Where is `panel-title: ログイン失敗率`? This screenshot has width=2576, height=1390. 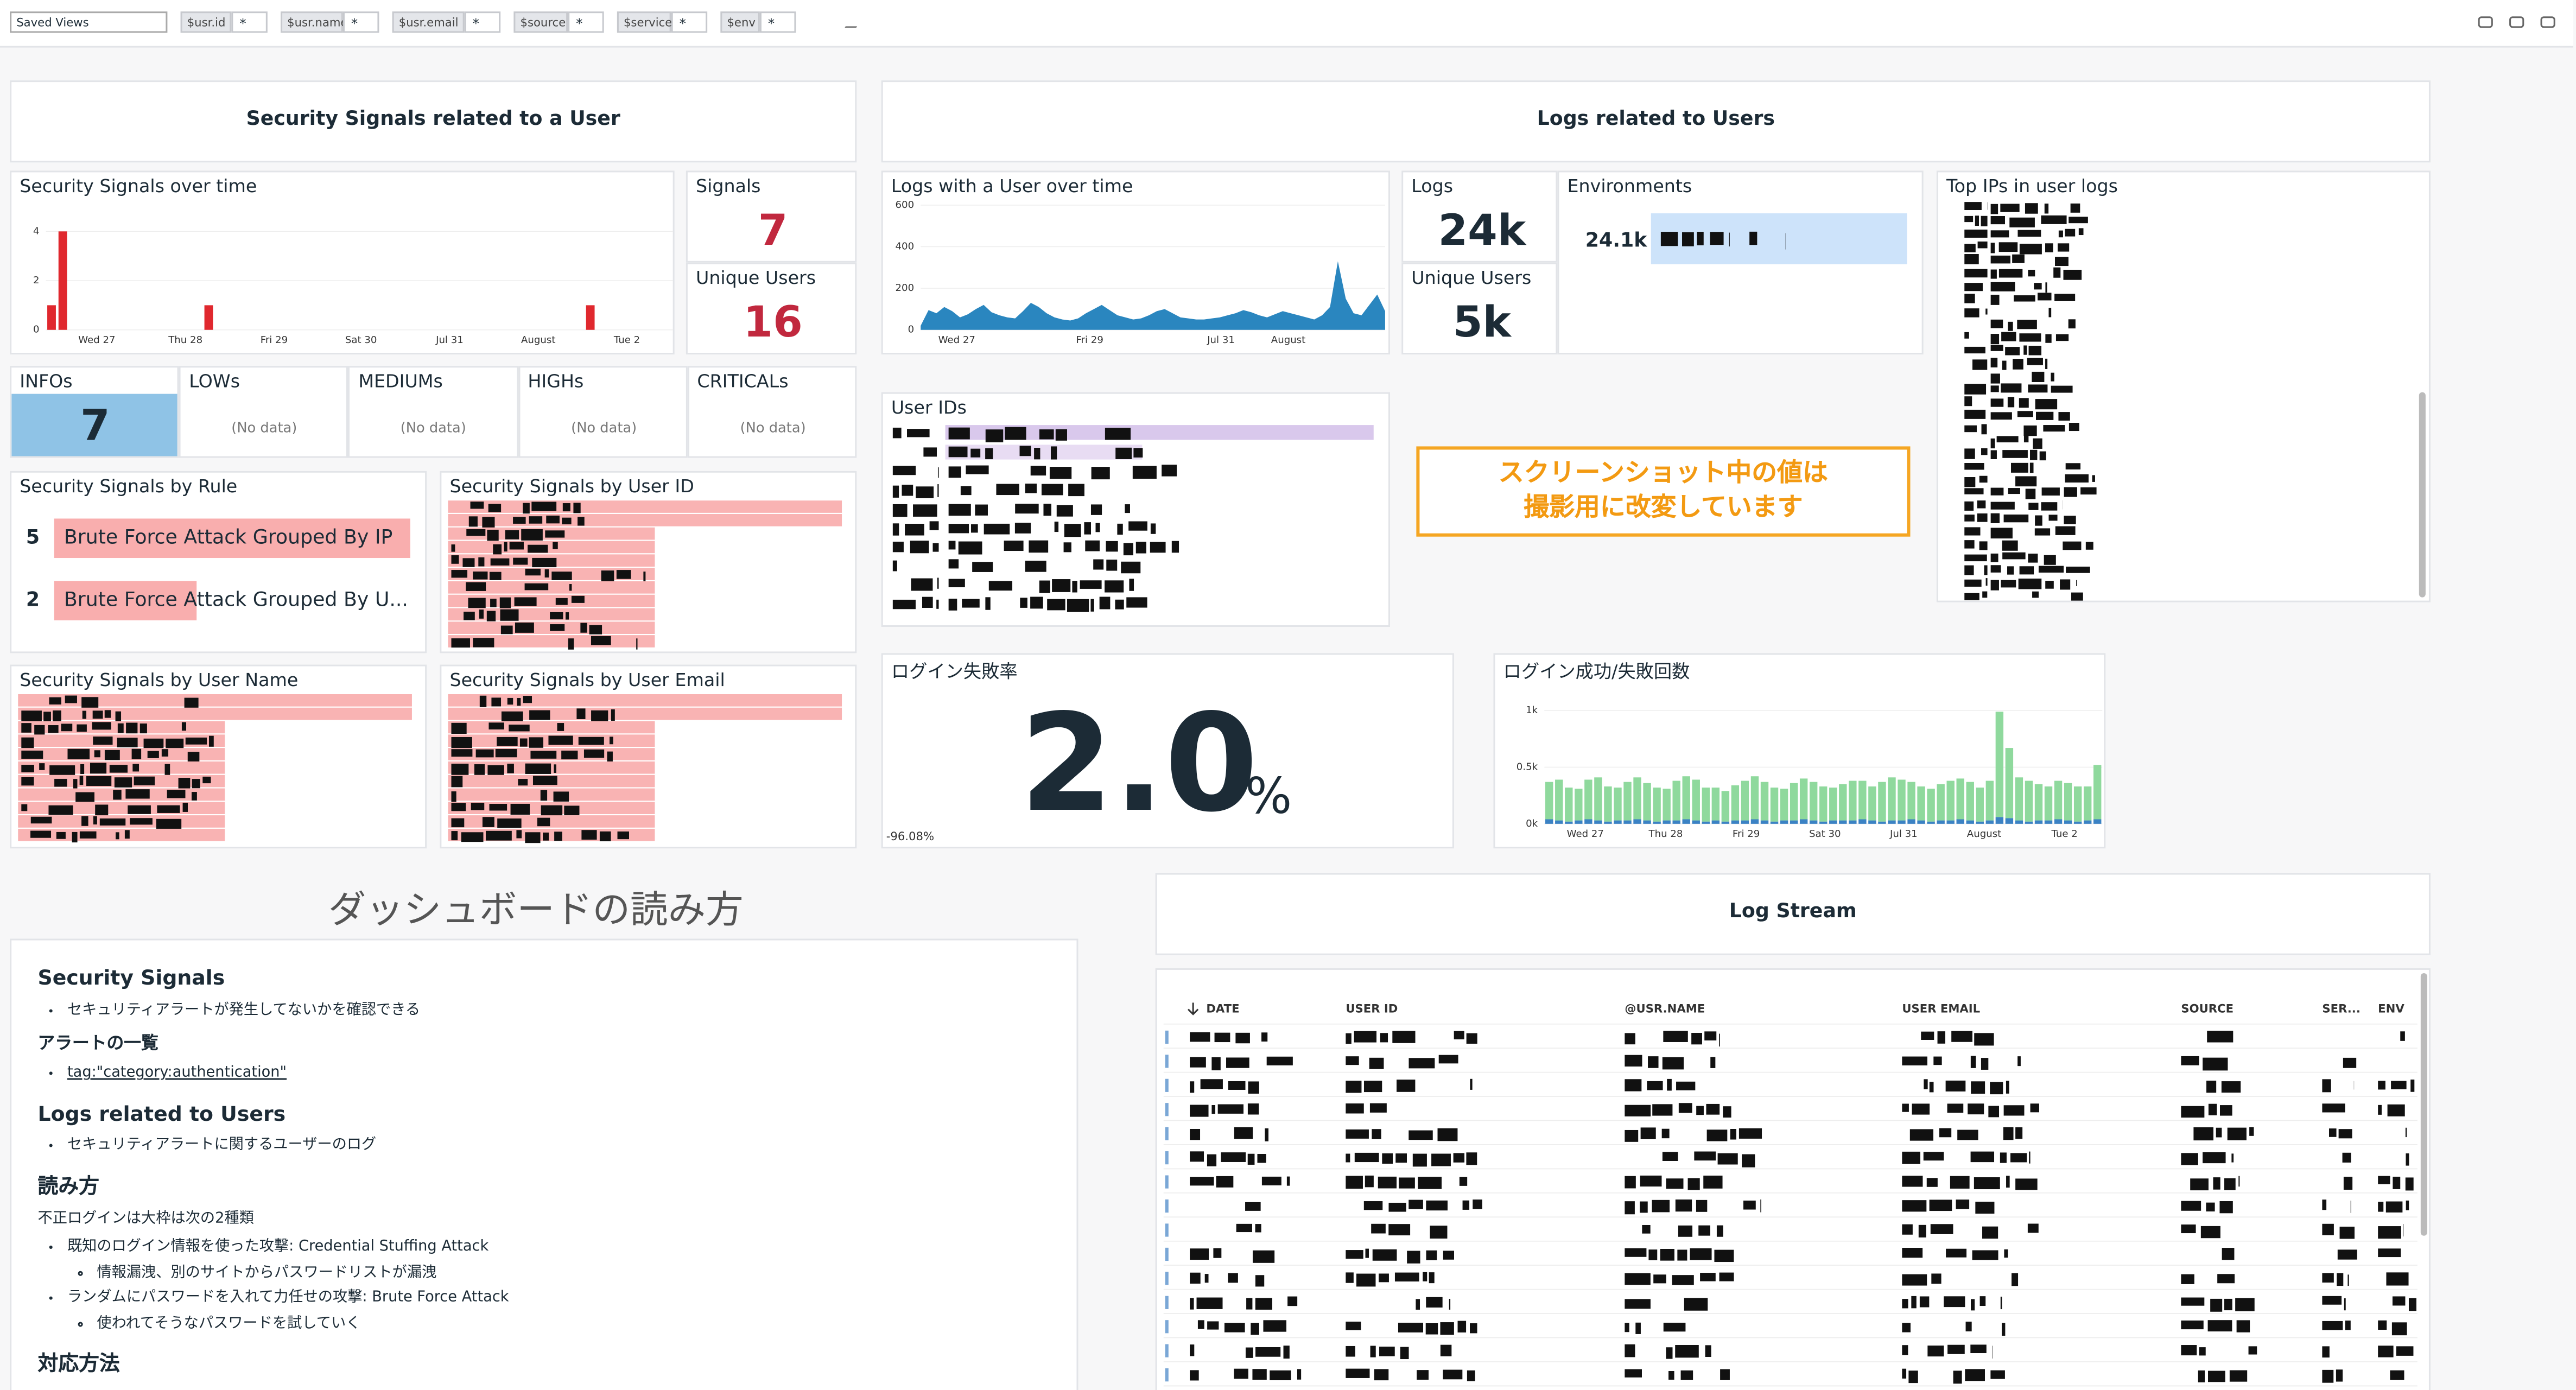 panel-title: ログイン失敗率 is located at coordinates (954, 672).